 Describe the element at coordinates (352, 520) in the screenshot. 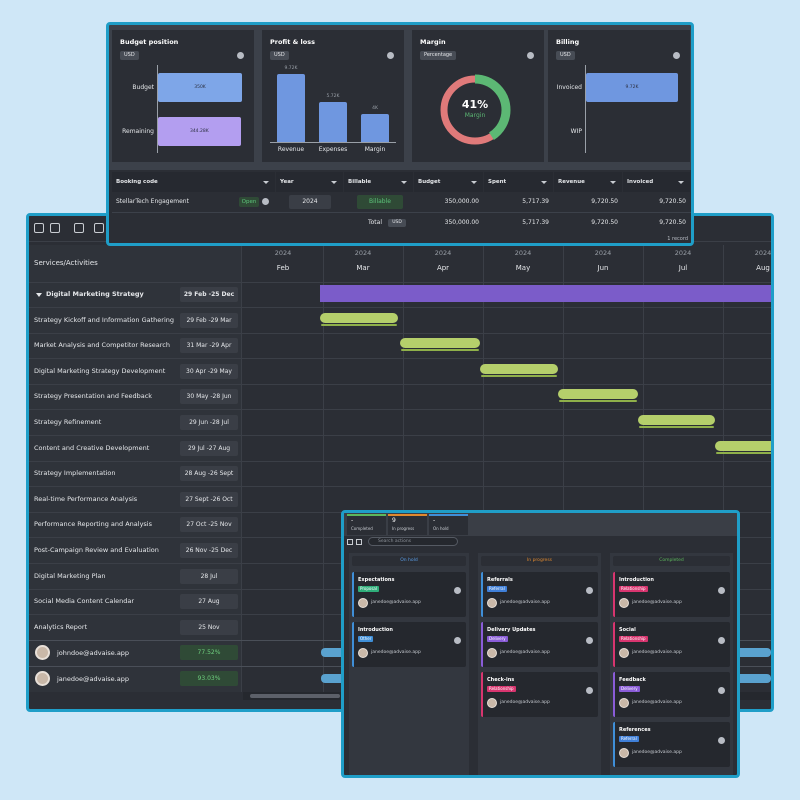

I see `tab-count: -` at that location.